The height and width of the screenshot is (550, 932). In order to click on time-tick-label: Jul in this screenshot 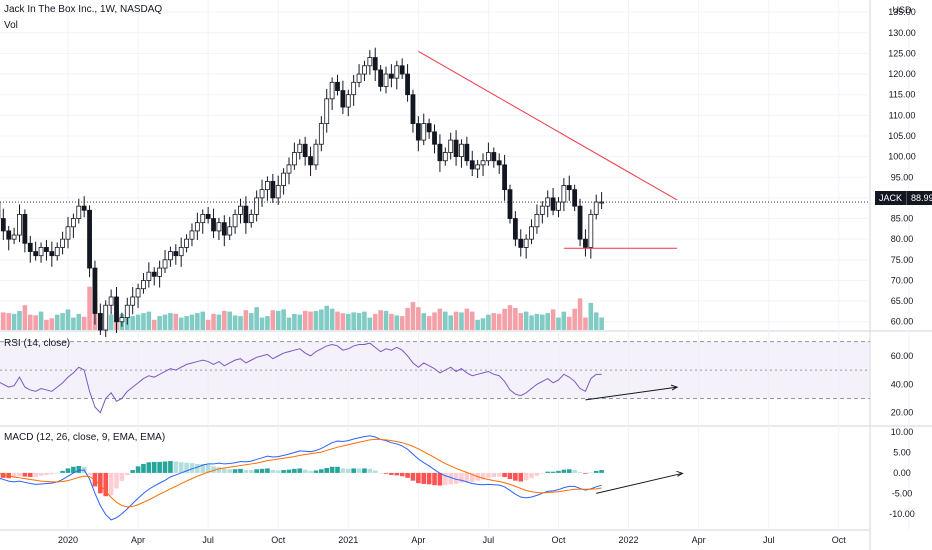, I will do `click(208, 540)`.